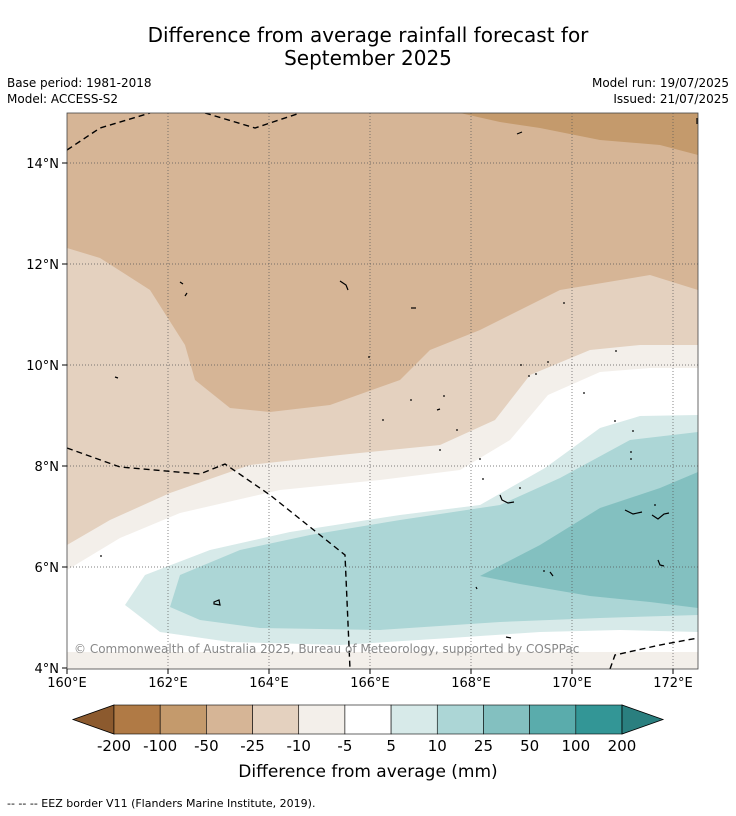 This screenshot has width=736, height=816. What do you see at coordinates (673, 683) in the screenshot?
I see `lon-label-172e: 172°E` at bounding box center [673, 683].